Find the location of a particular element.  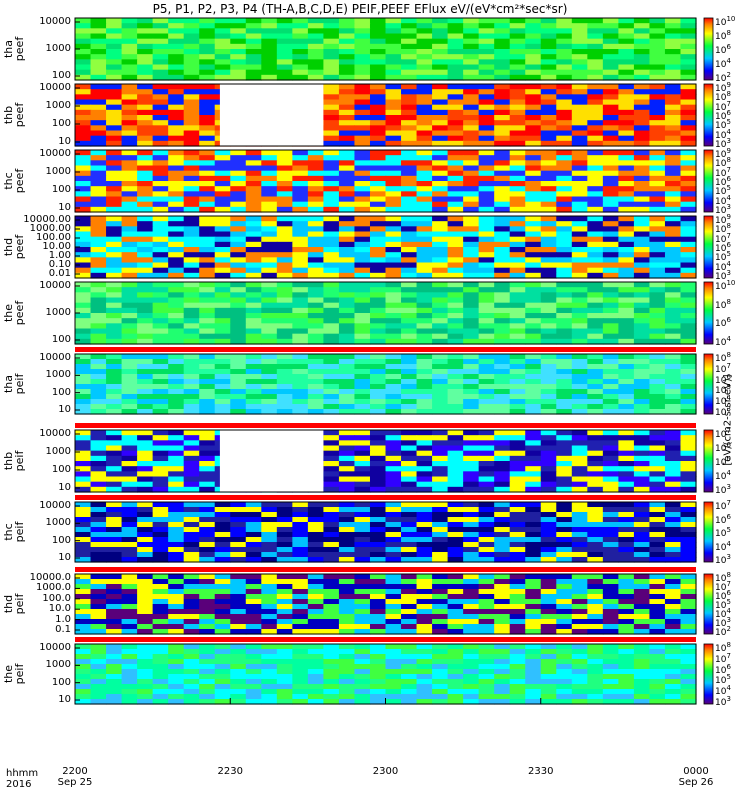

colorbar-tick-label: 10⁴ is located at coordinates (723, 200).